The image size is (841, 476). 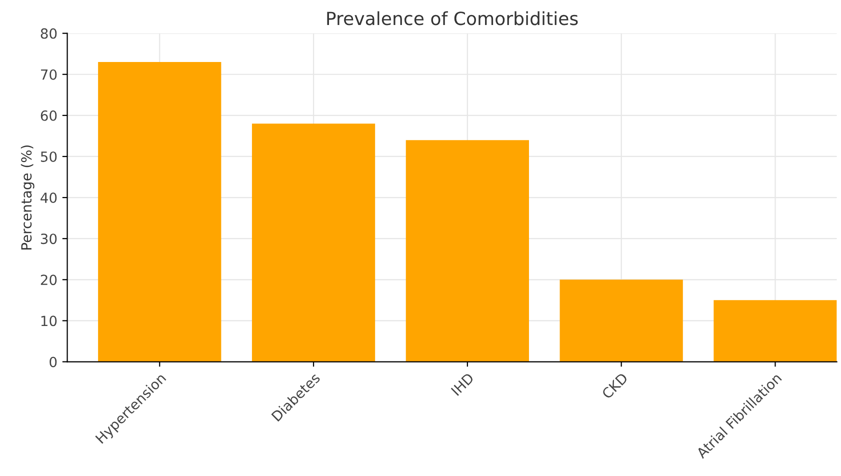 I want to click on y-tick-label: 0, so click(x=53, y=362).